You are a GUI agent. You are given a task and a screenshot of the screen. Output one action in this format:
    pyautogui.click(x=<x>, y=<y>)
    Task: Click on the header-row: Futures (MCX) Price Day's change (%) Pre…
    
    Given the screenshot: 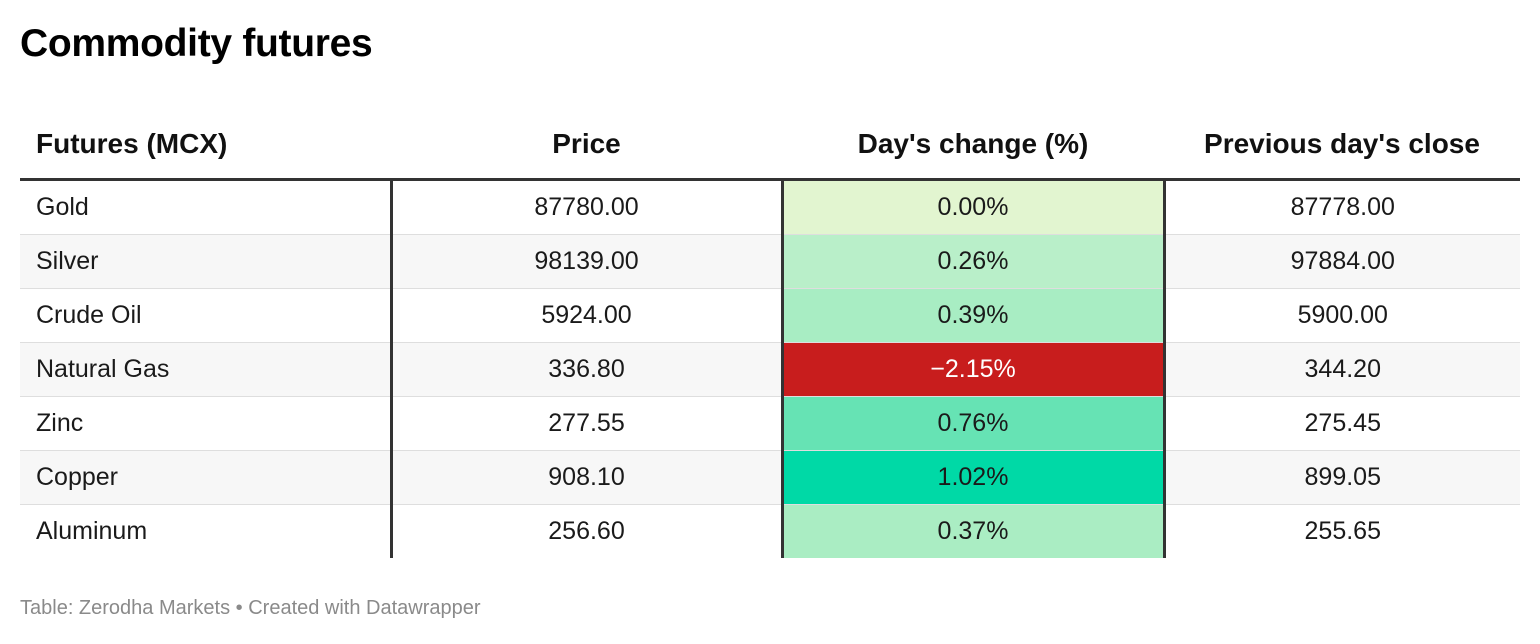 What is the action you would take?
    pyautogui.click(x=770, y=145)
    